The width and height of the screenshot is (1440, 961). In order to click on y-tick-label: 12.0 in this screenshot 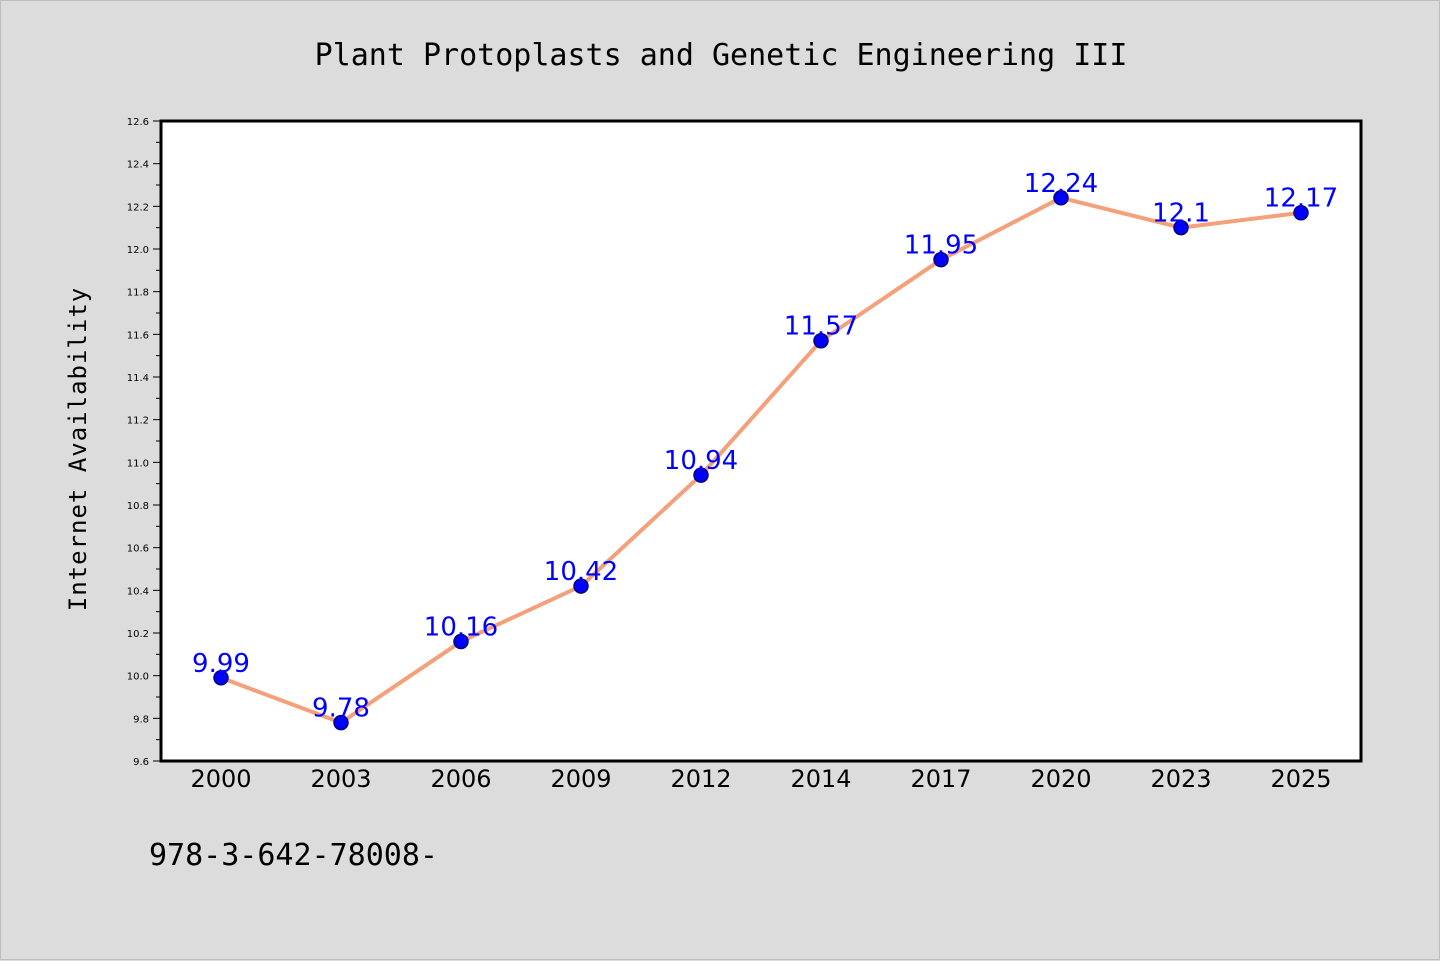, I will do `click(138, 250)`.